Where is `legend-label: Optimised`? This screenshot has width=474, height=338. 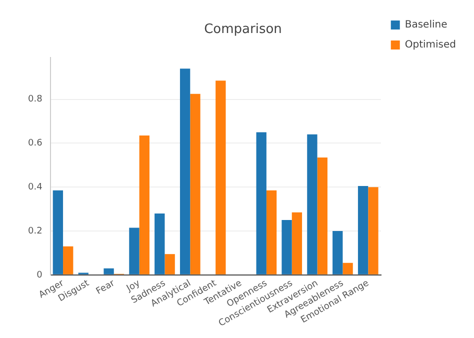
legend-label: Optimised is located at coordinates (430, 45).